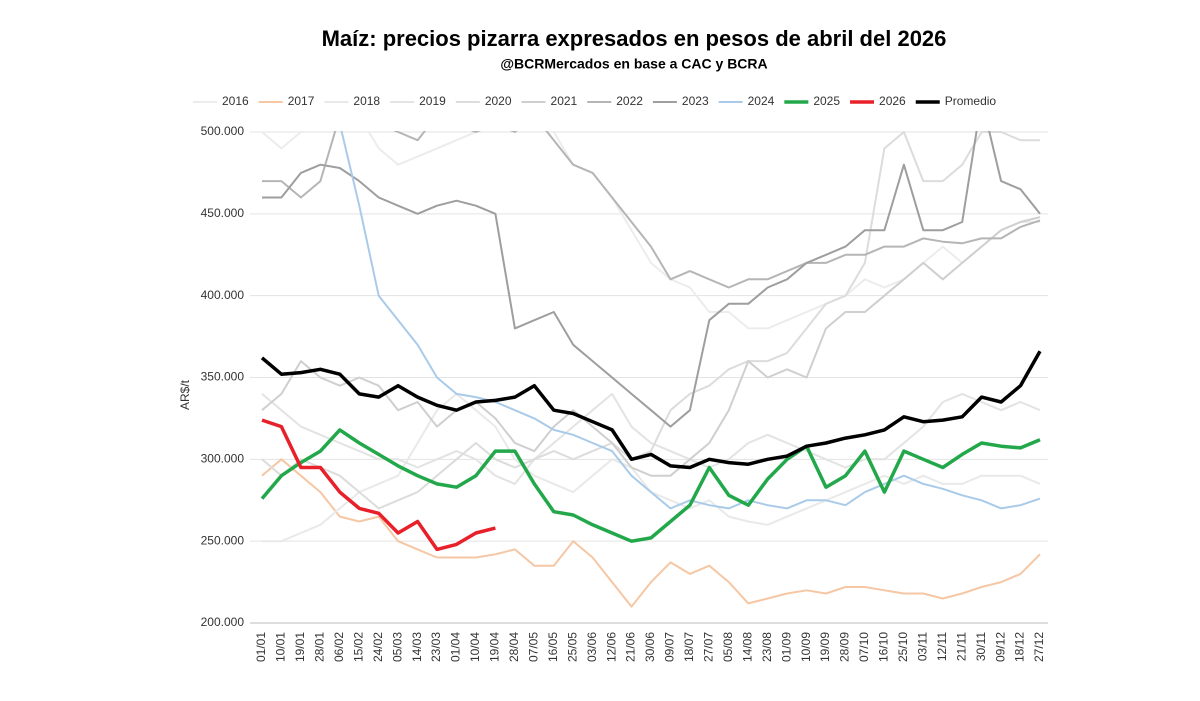 The width and height of the screenshot is (1200, 701). Describe the element at coordinates (498, 101) in the screenshot. I see `legend-label: 2020` at that location.